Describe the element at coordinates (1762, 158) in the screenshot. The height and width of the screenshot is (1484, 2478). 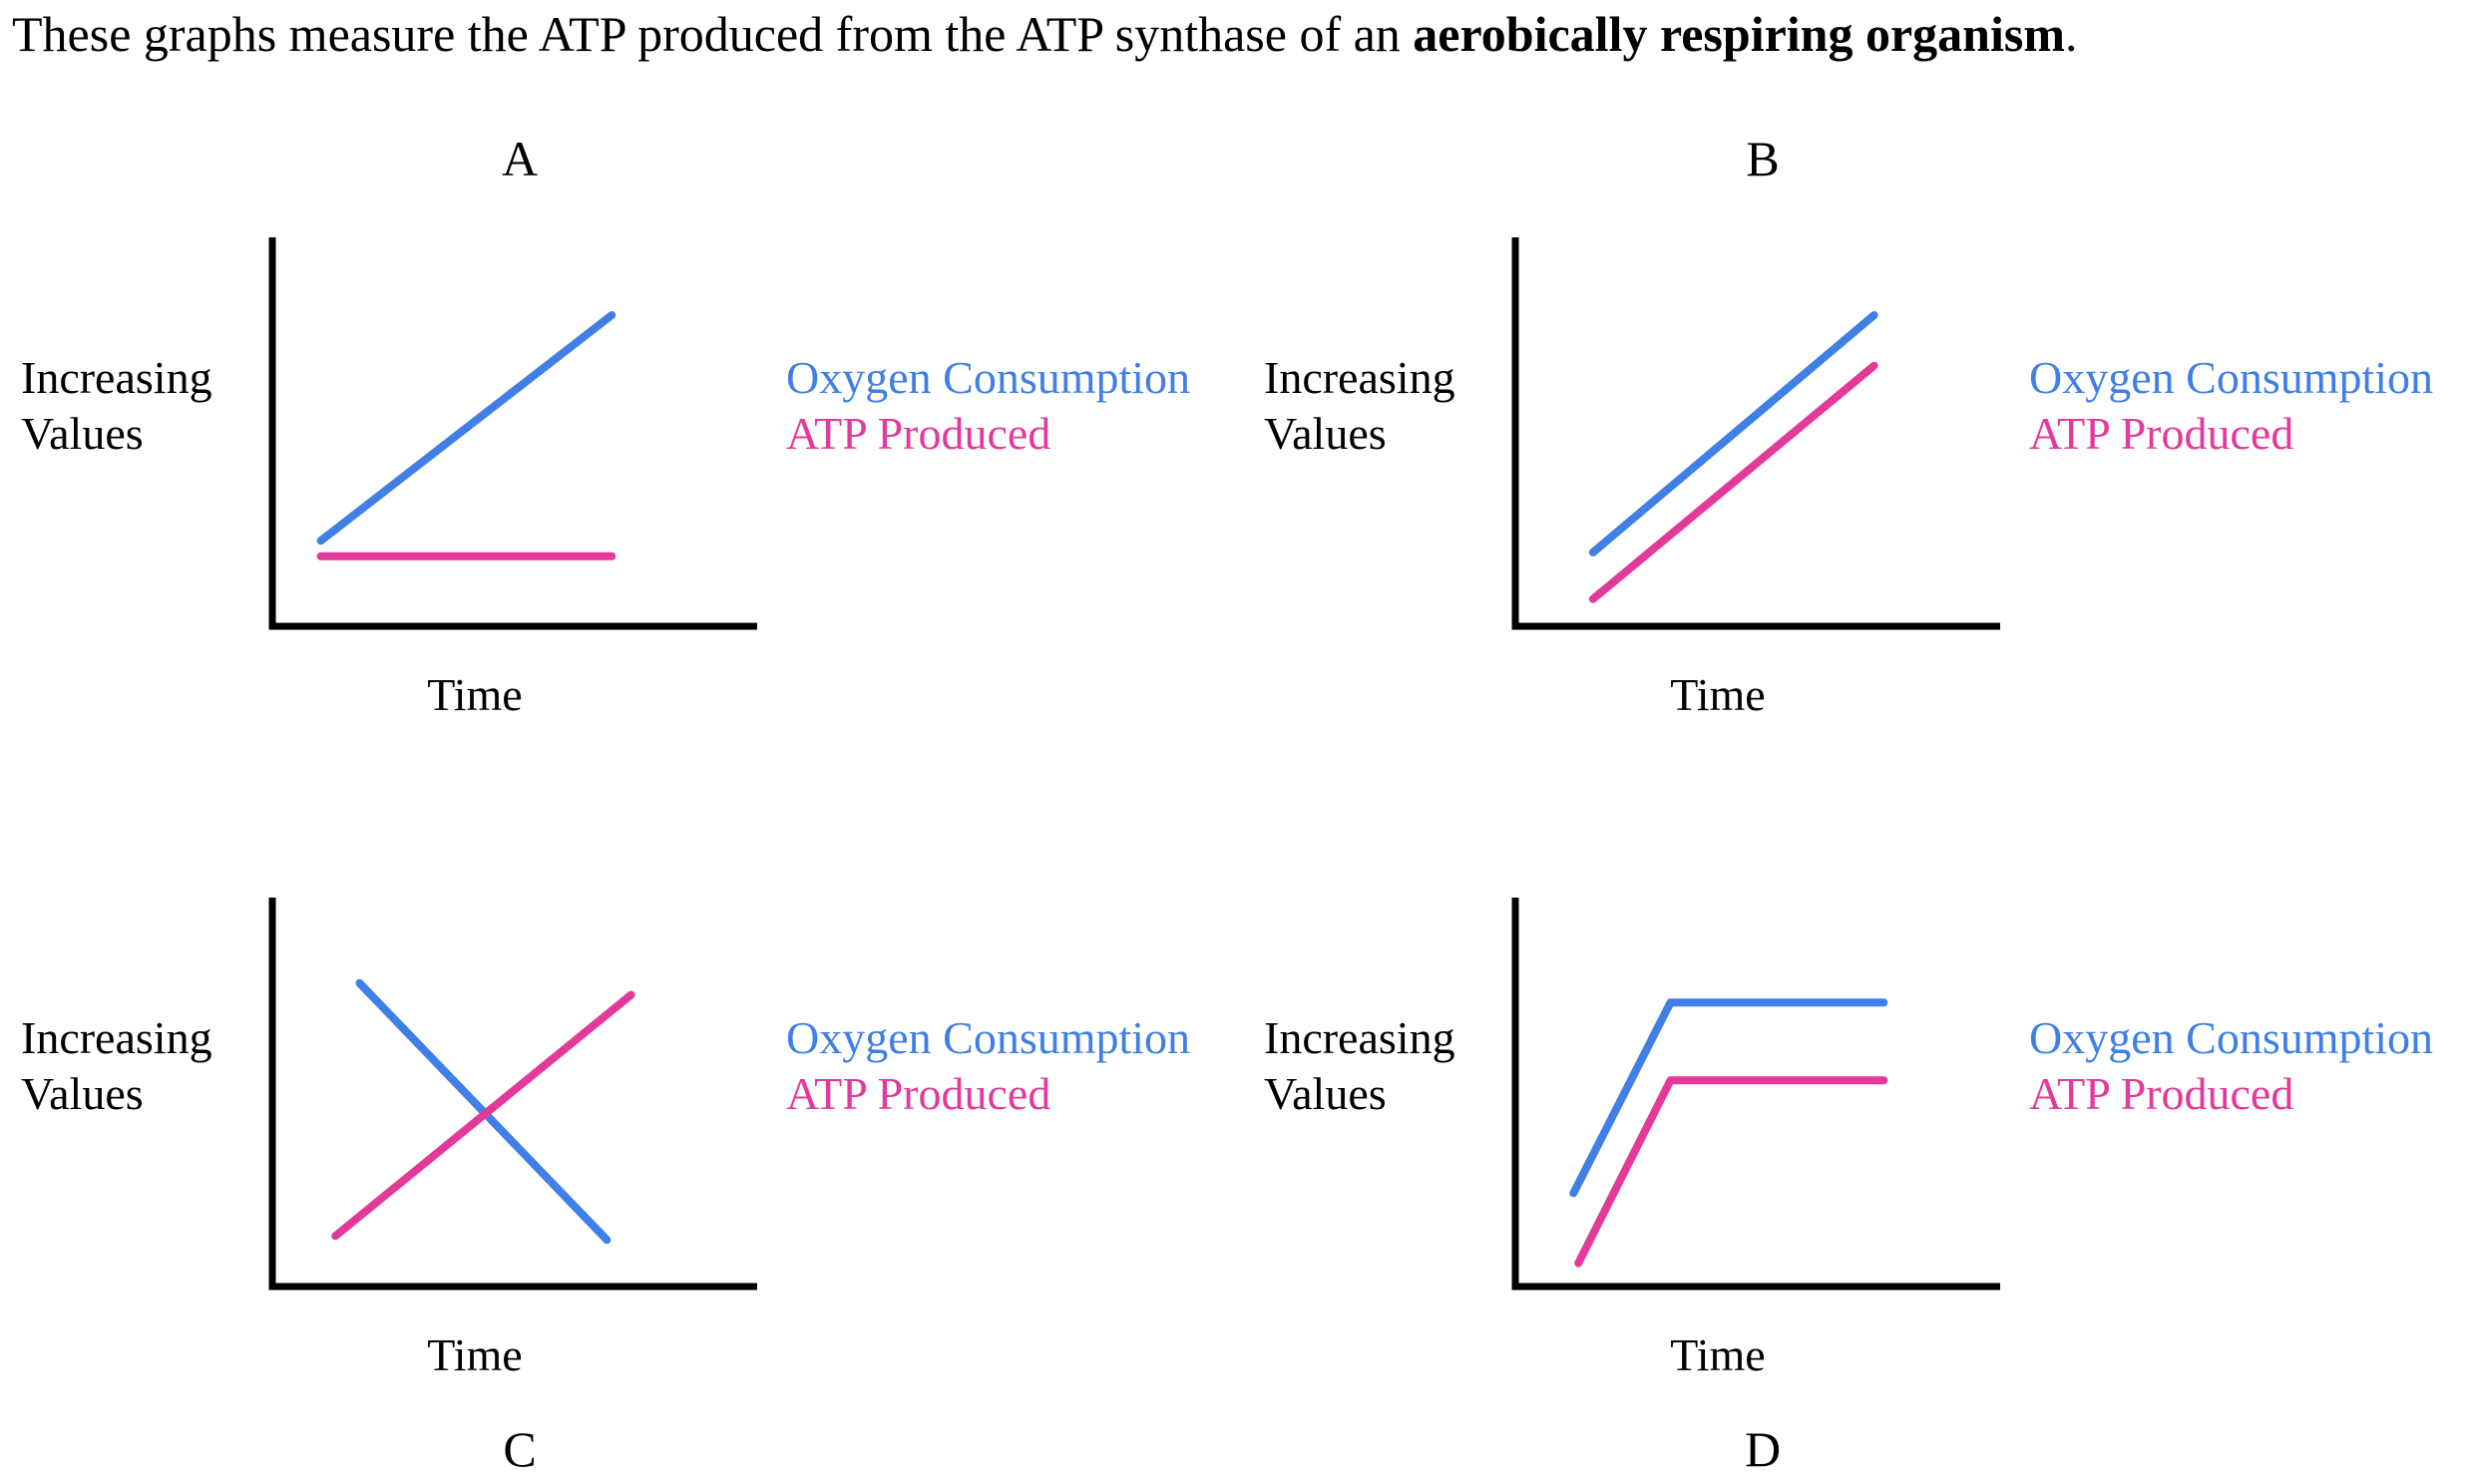
I see `panel-letter: B` at that location.